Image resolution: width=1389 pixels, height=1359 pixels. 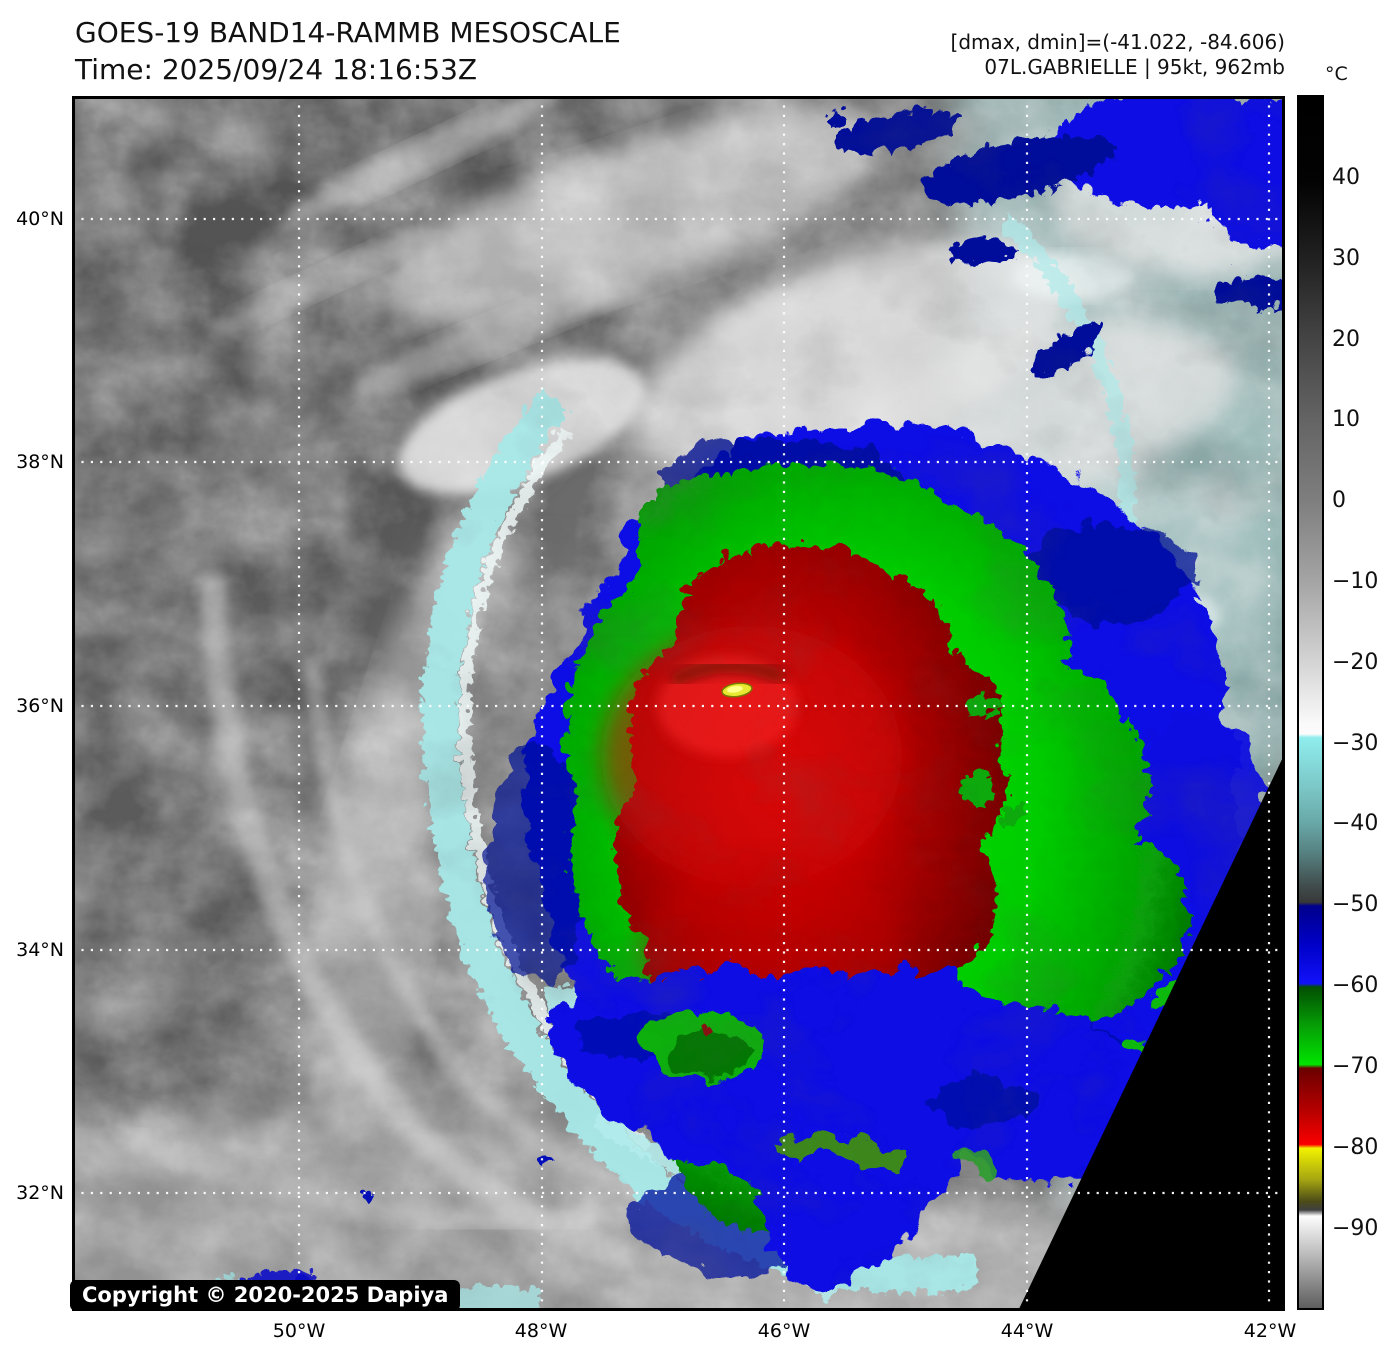 What do you see at coordinates (1355, 823) in the screenshot?
I see `colorbar-tick-m40: −40` at bounding box center [1355, 823].